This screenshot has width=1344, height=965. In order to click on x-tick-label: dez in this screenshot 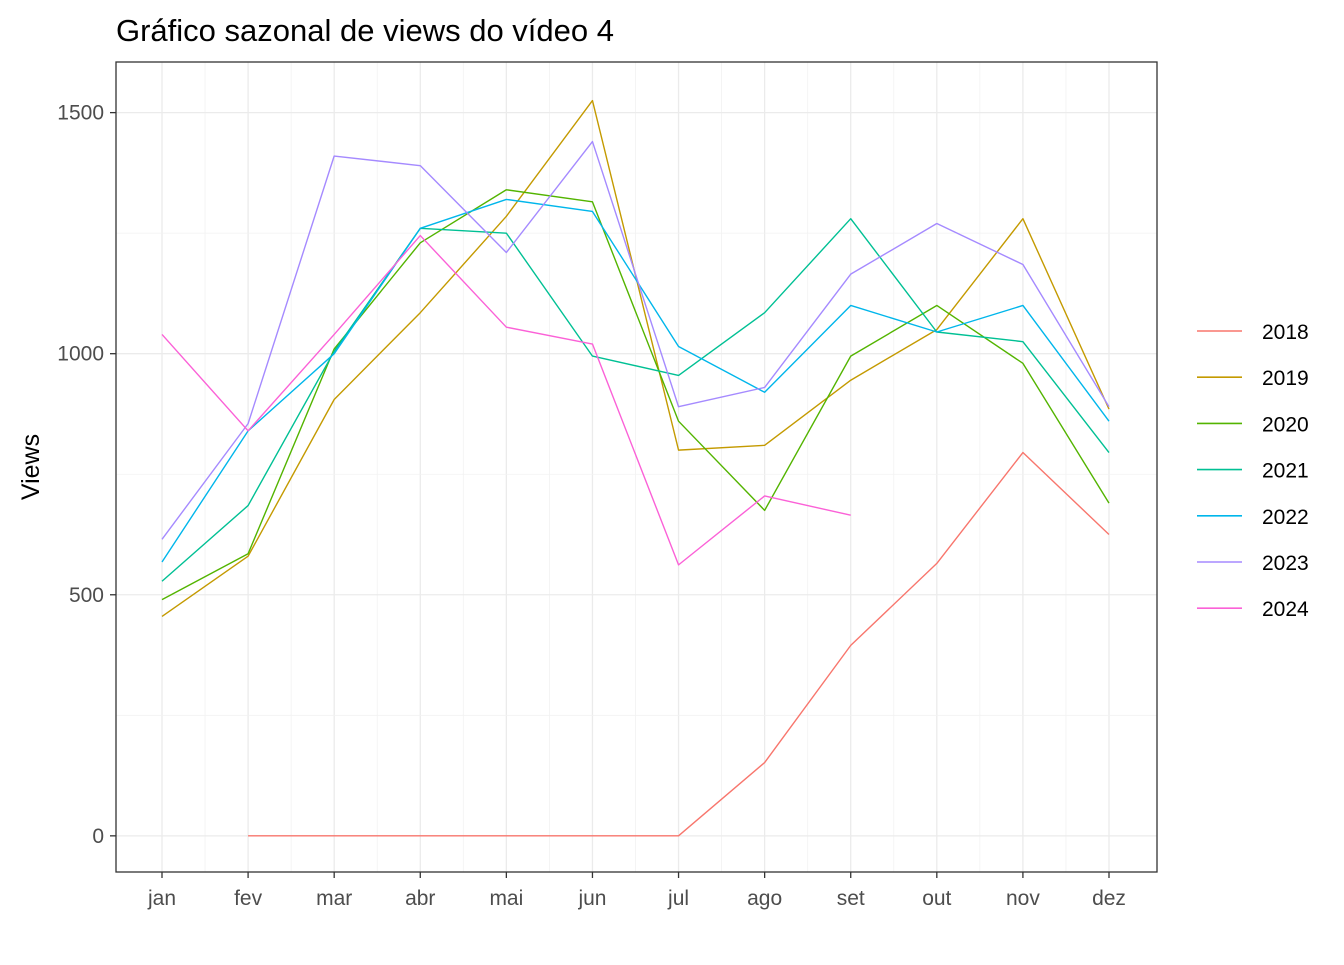, I will do `click(1109, 898)`.